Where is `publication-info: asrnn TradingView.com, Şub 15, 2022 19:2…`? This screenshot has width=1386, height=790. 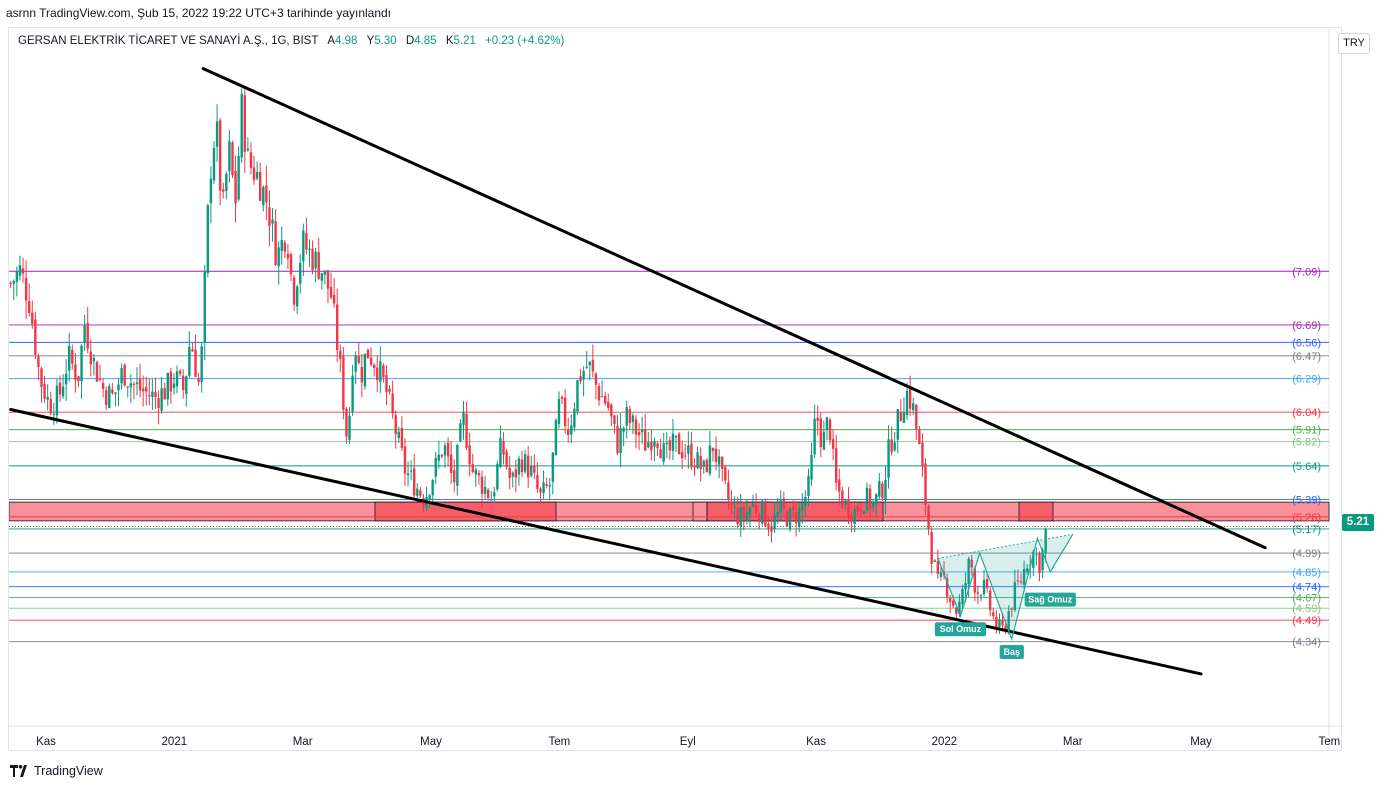 publication-info: asrnn TradingView.com, Şub 15, 2022 19:2… is located at coordinates (199, 13).